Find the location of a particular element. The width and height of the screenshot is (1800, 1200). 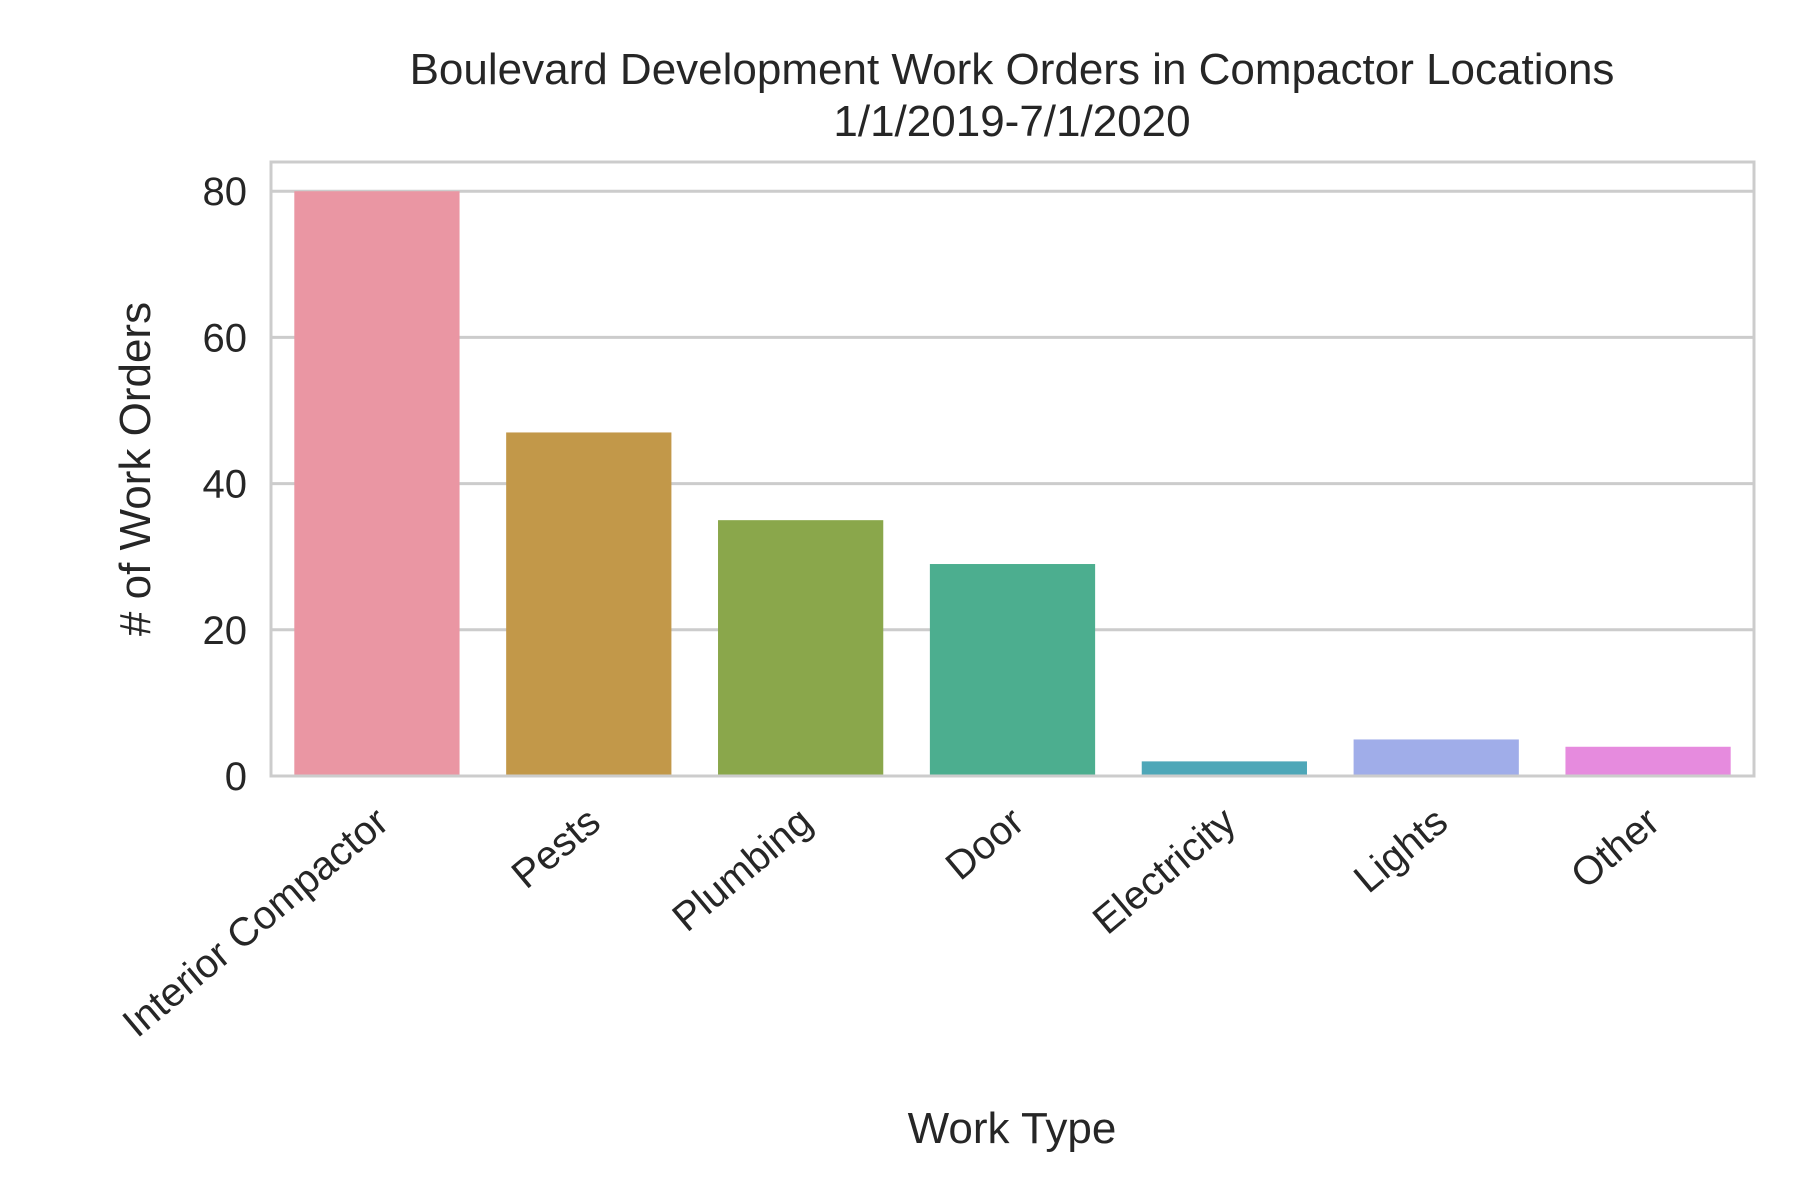

chart-subtitle: 1/1/2019-7/1/2020 is located at coordinates (1011, 121).